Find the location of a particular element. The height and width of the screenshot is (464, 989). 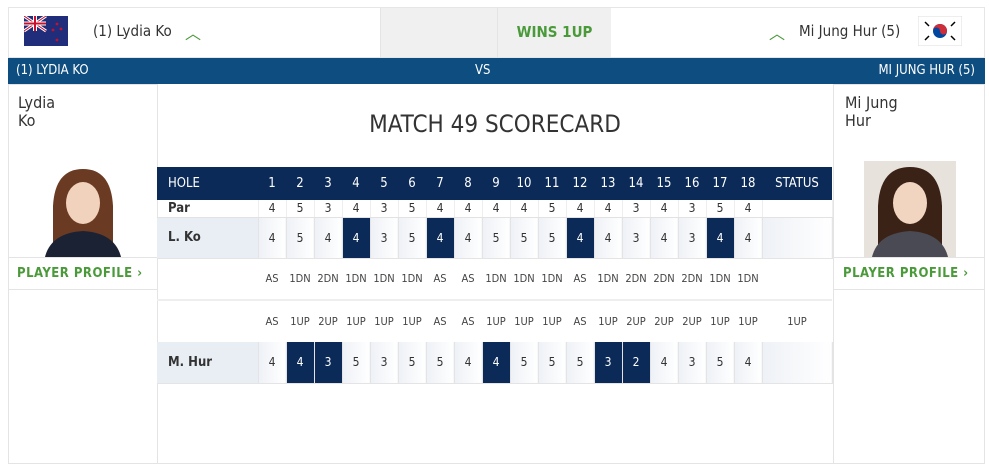

table-row: M. Hur 4 4 3 5 3 5 5 4 4 5 5 5 3 2 4 3 5 4 is located at coordinates (495, 363).